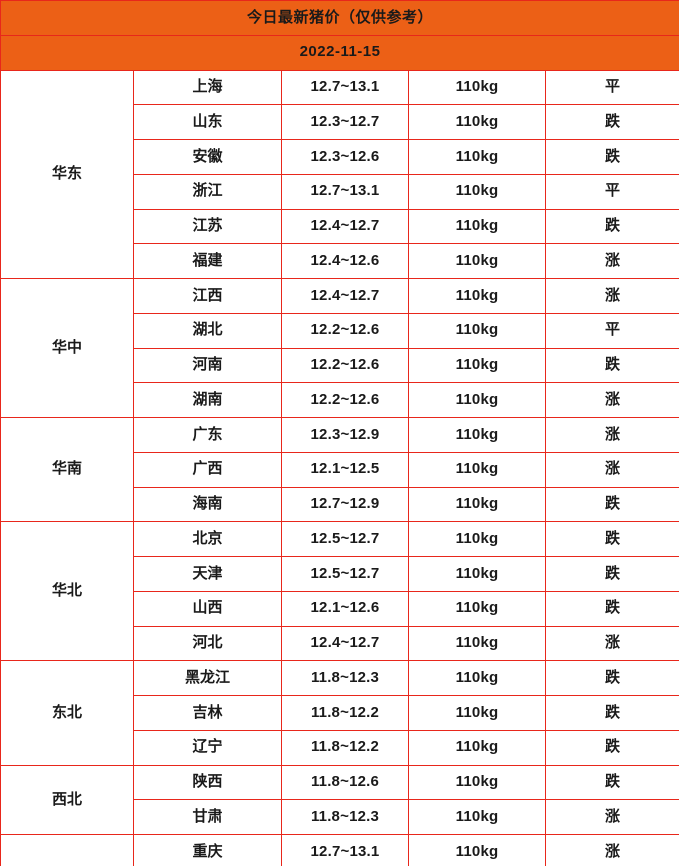 The width and height of the screenshot is (679, 866). Describe the element at coordinates (207, 713) in the screenshot. I see `province-name: 吉林` at that location.